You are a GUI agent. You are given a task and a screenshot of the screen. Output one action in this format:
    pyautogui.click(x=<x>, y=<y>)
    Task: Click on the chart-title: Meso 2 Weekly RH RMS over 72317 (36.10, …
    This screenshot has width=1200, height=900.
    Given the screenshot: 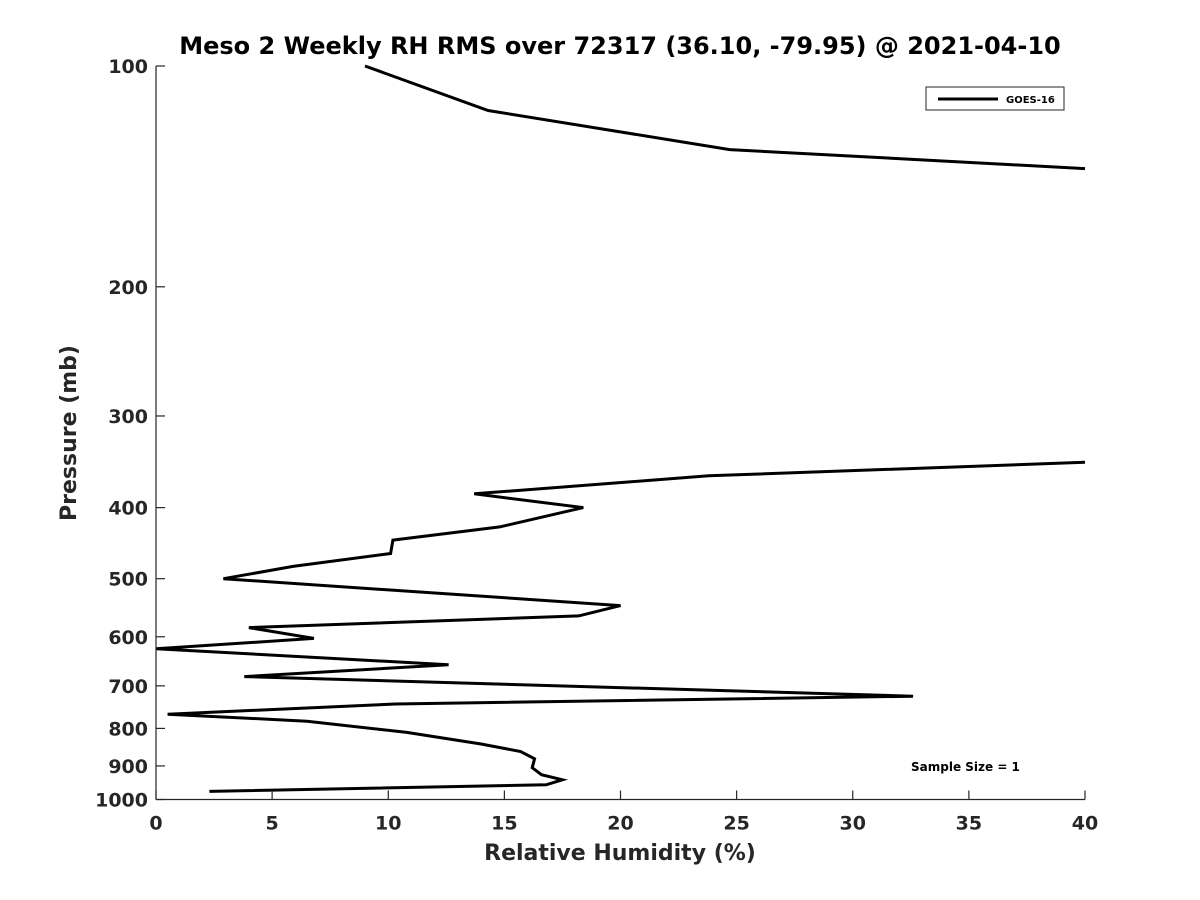 What is the action you would take?
    pyautogui.click(x=620, y=46)
    